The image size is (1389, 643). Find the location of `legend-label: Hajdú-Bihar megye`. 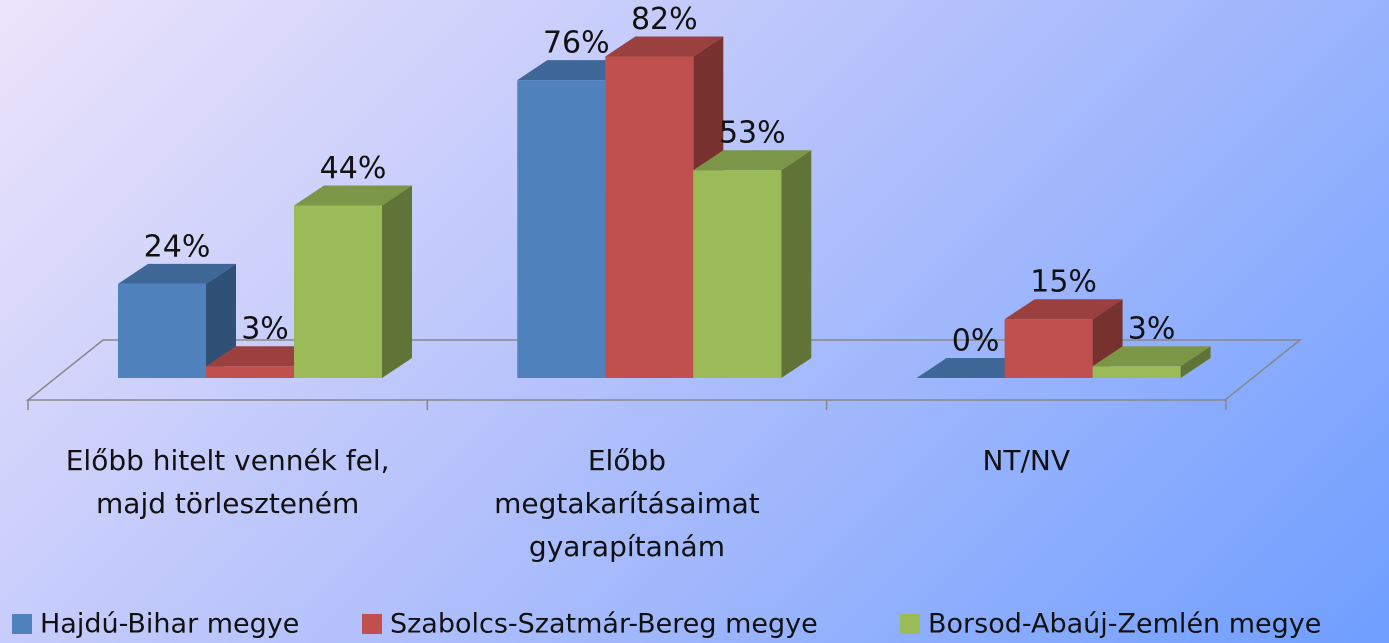

legend-label: Hajdú-Bihar megye is located at coordinates (169, 624).